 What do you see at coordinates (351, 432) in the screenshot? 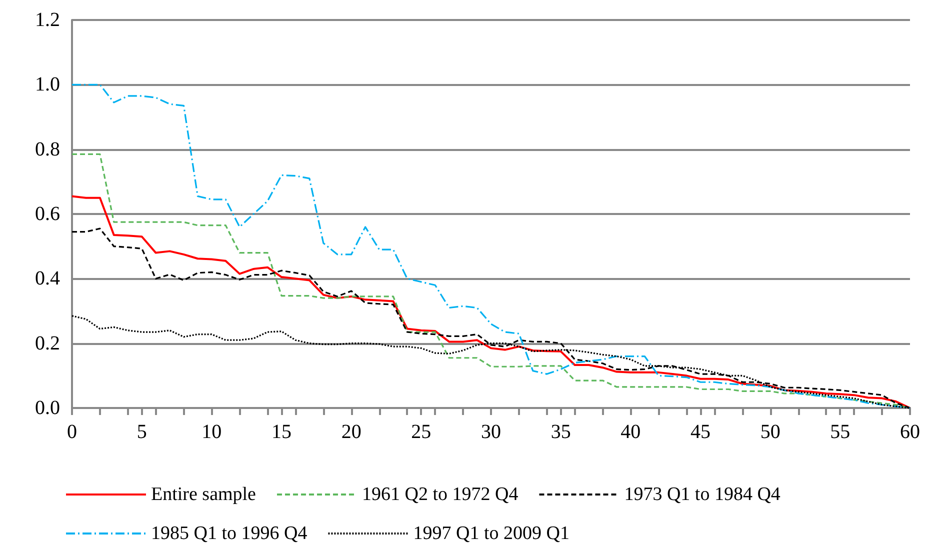
I see `x-tick-label: 20` at bounding box center [351, 432].